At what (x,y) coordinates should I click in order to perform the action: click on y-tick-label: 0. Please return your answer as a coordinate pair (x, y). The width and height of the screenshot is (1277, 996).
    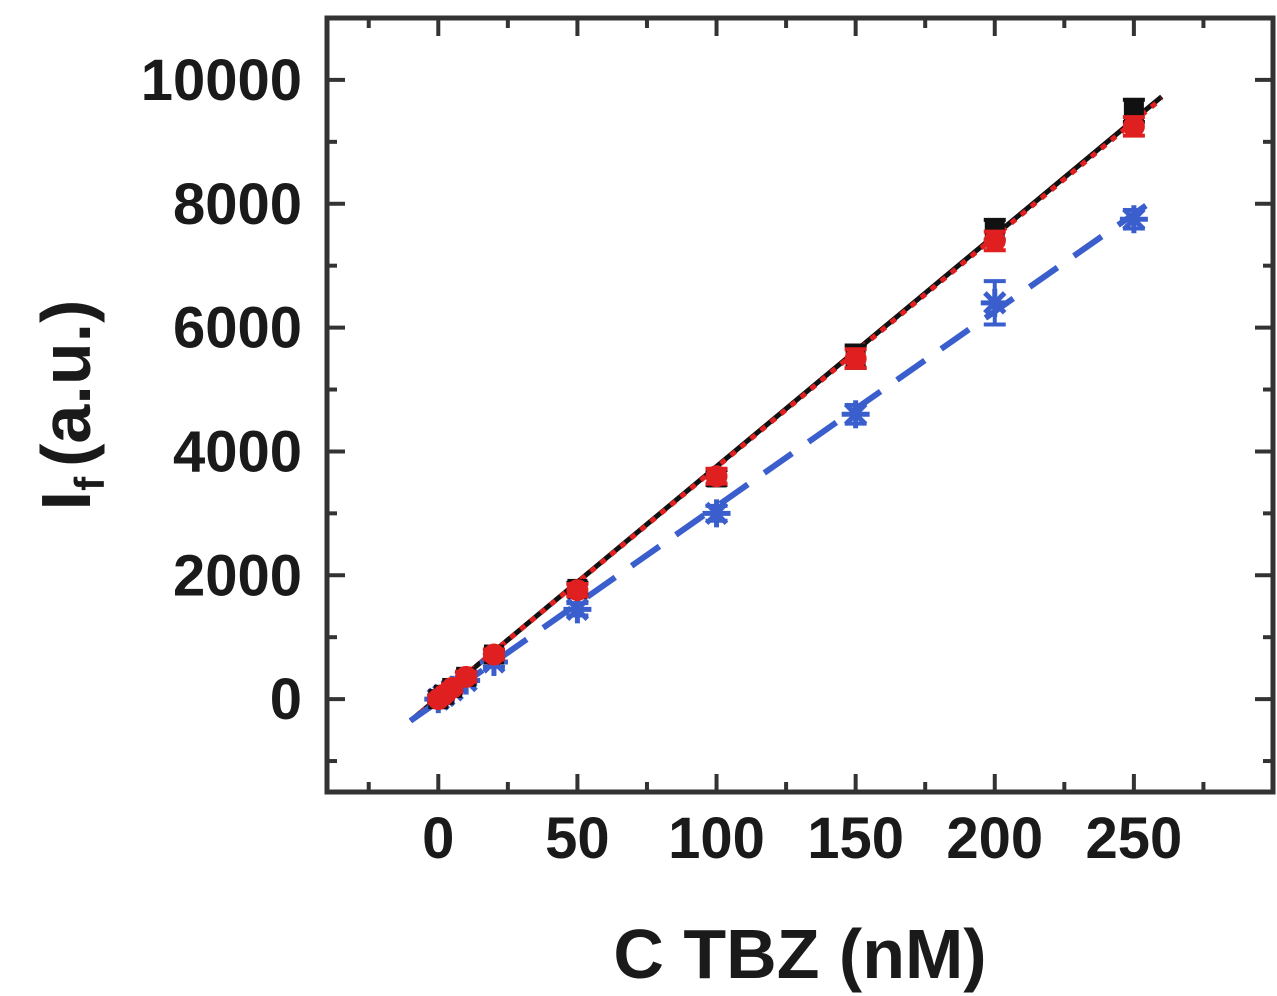
    Looking at the image, I should click on (286, 699).